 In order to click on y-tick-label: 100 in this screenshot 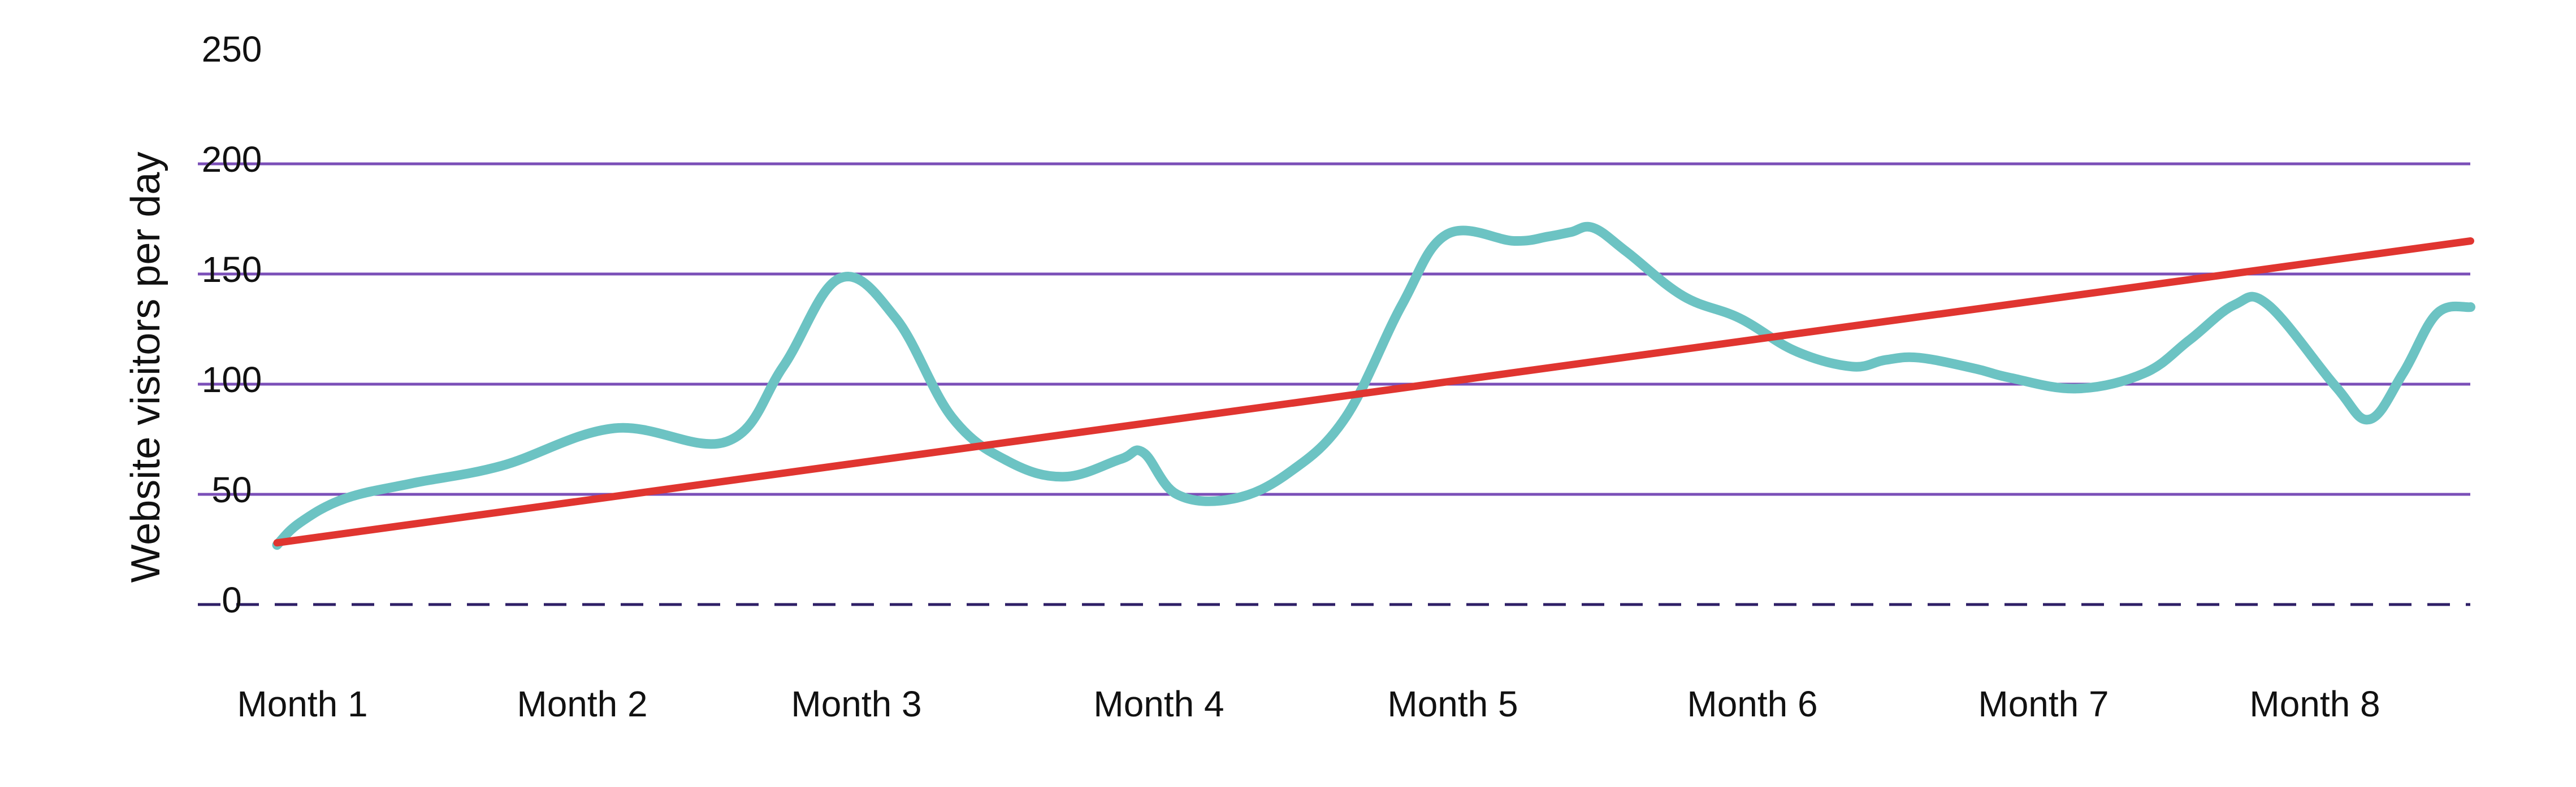, I will do `click(232, 380)`.